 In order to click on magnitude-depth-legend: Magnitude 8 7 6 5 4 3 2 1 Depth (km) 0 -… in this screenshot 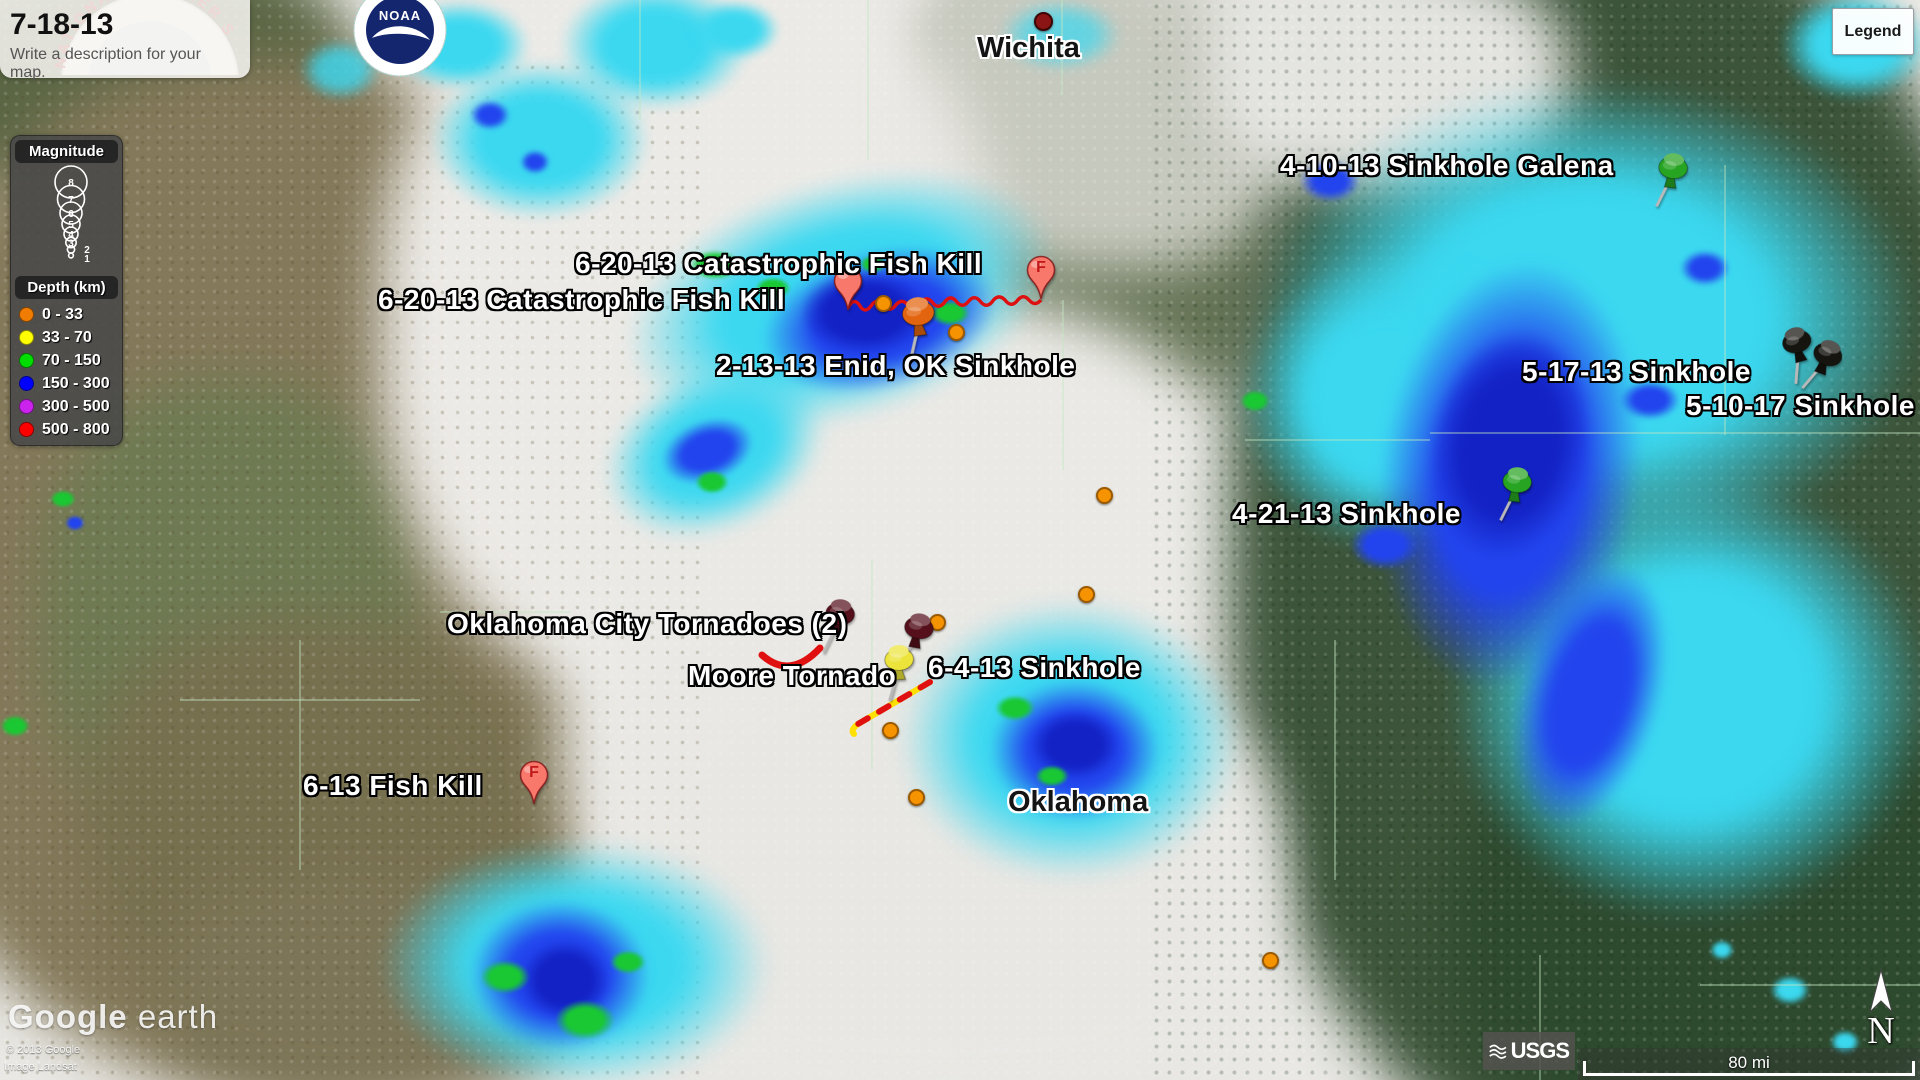, I will do `click(66, 290)`.